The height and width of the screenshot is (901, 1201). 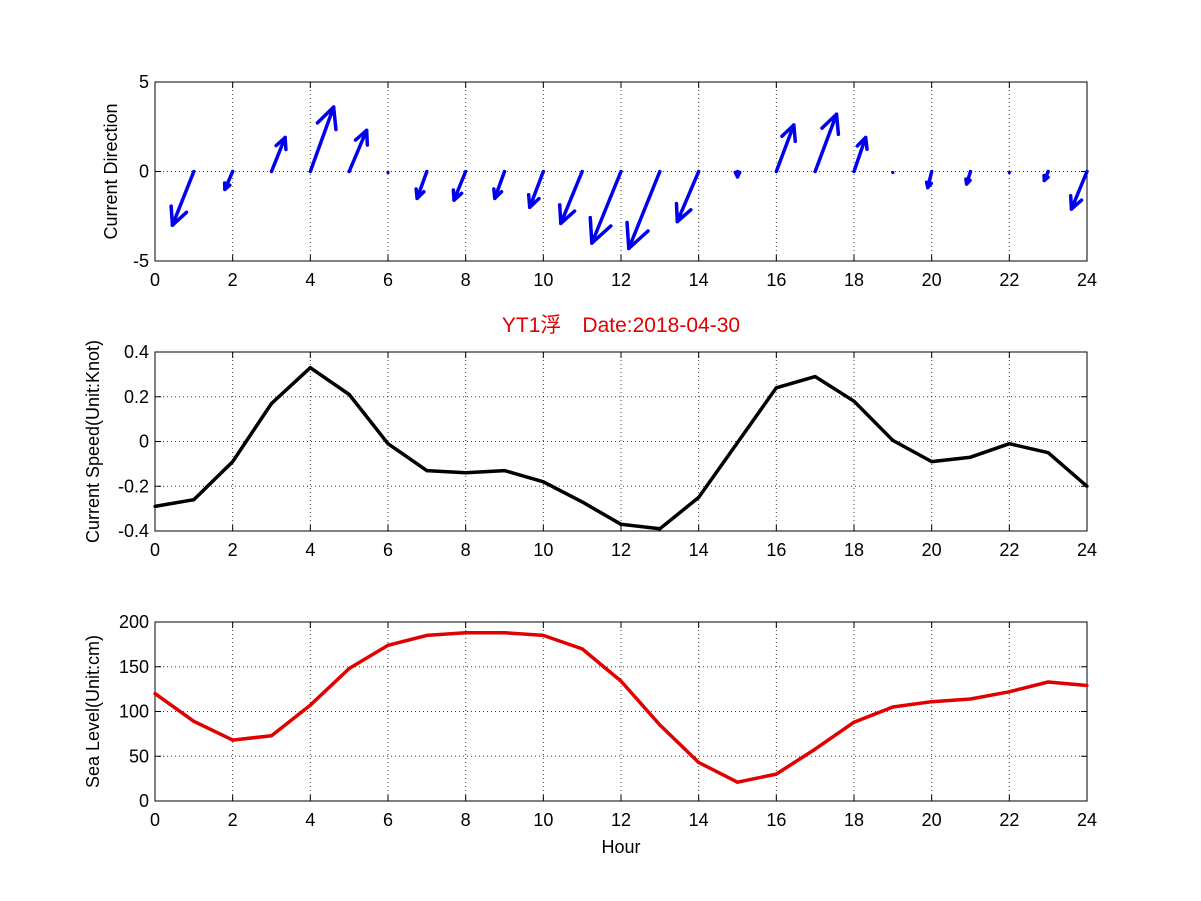 I want to click on x-tick-label: 2, so click(x=233, y=550).